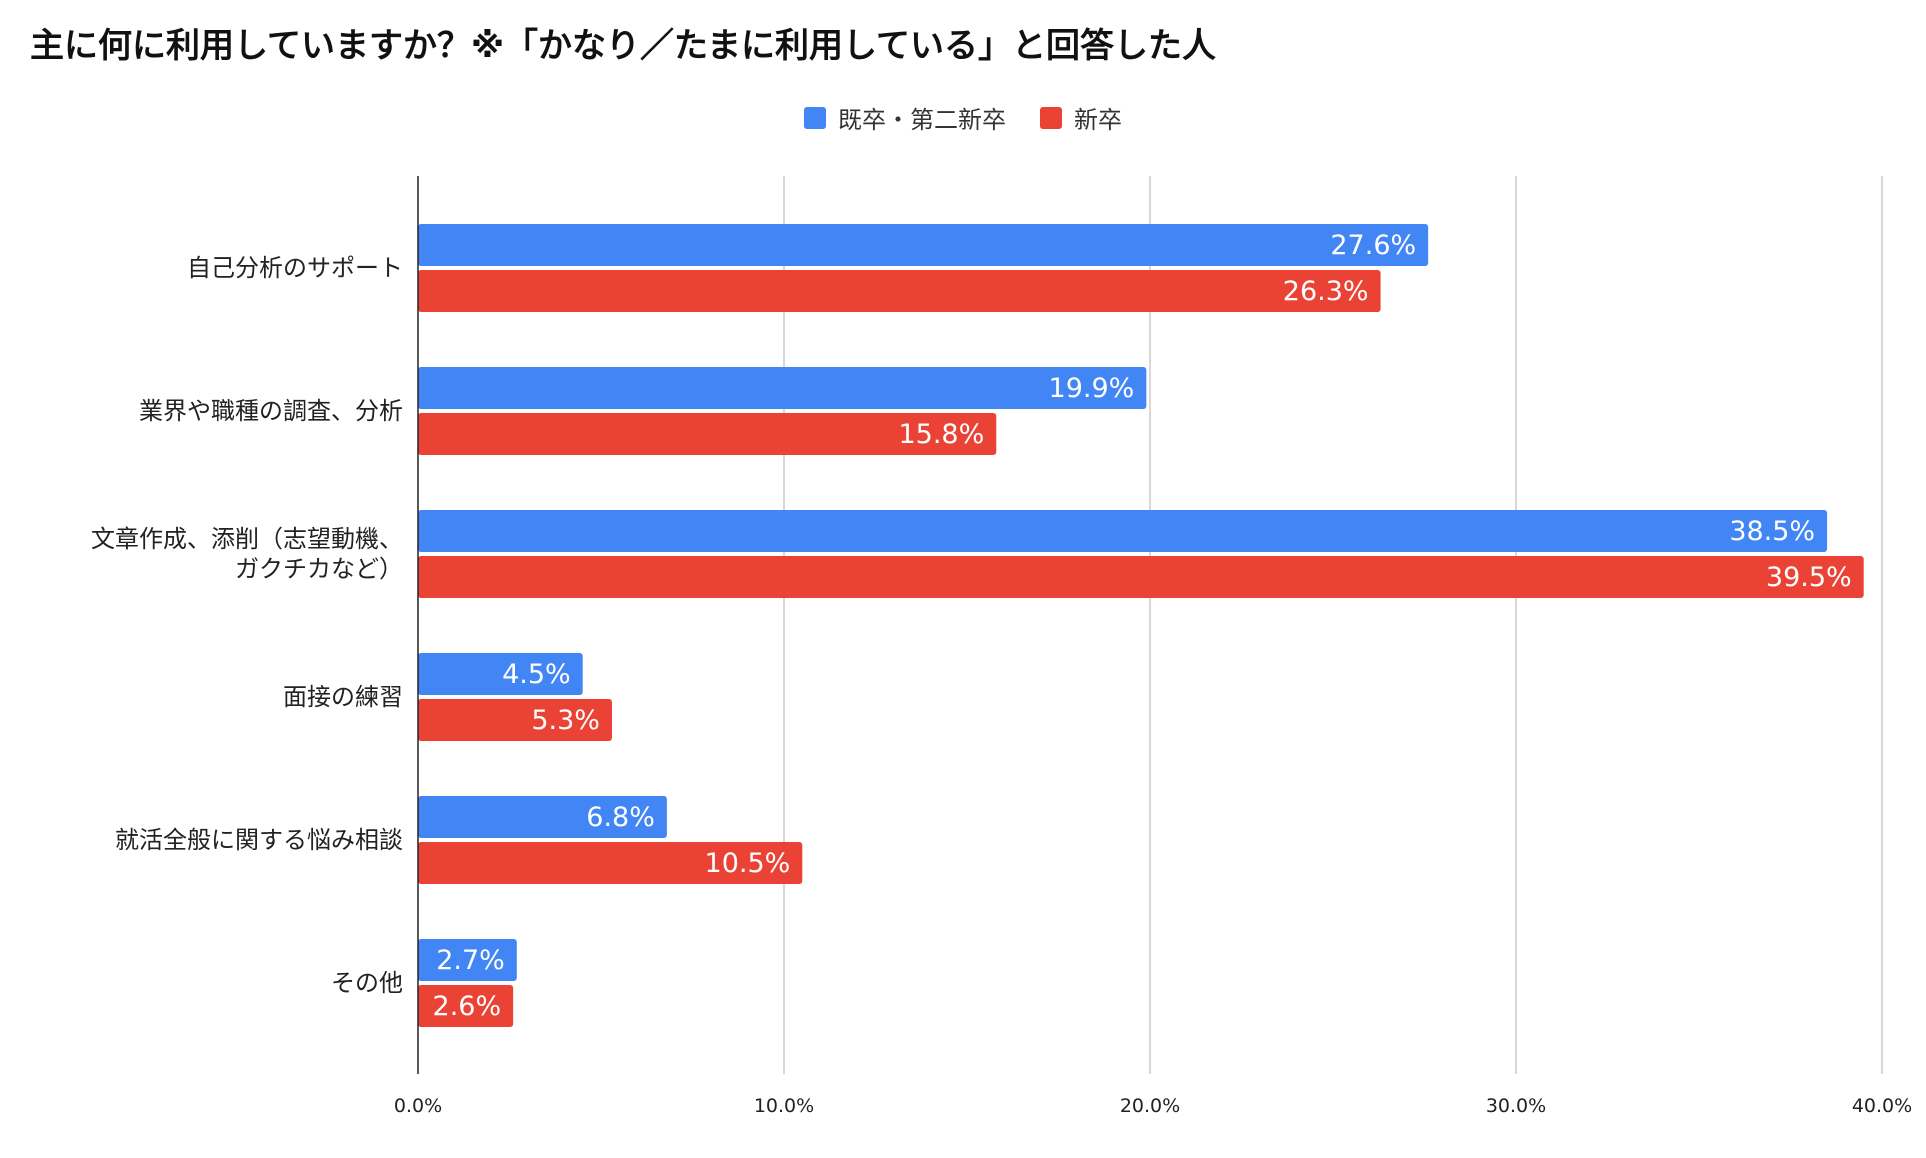 The width and height of the screenshot is (1926, 1158). I want to click on category-label-line: その他, so click(367, 983).